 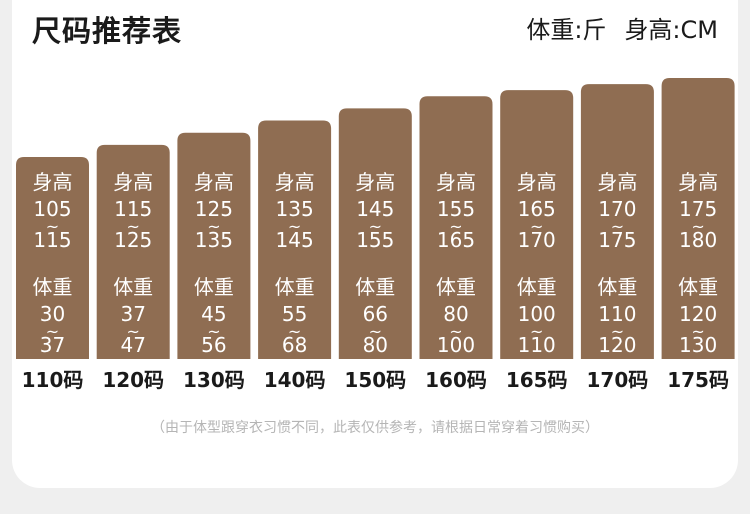 What do you see at coordinates (107, 31) in the screenshot?
I see `page-title: 尺码推荐表` at bounding box center [107, 31].